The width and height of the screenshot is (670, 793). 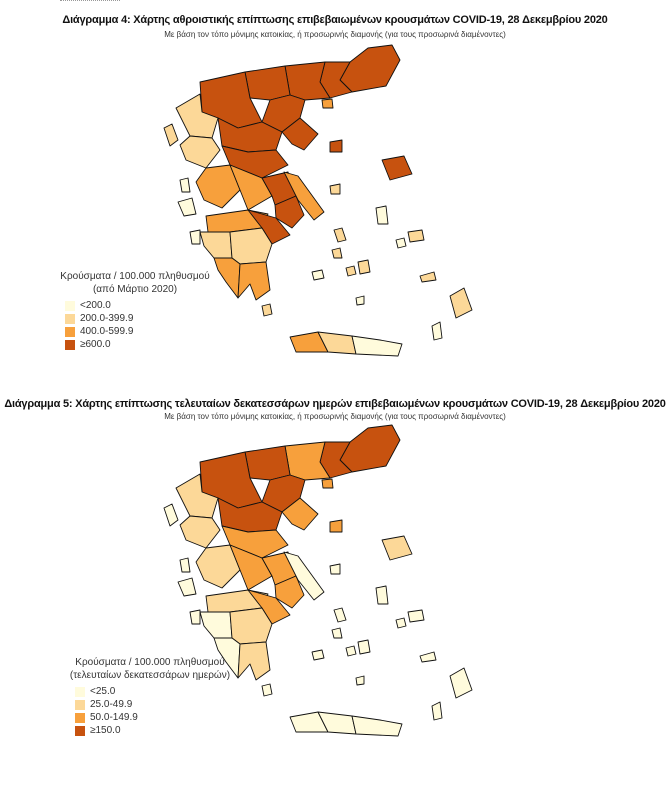 What do you see at coordinates (267, 463) in the screenshot?
I see `region-central-macedonia-north` at bounding box center [267, 463].